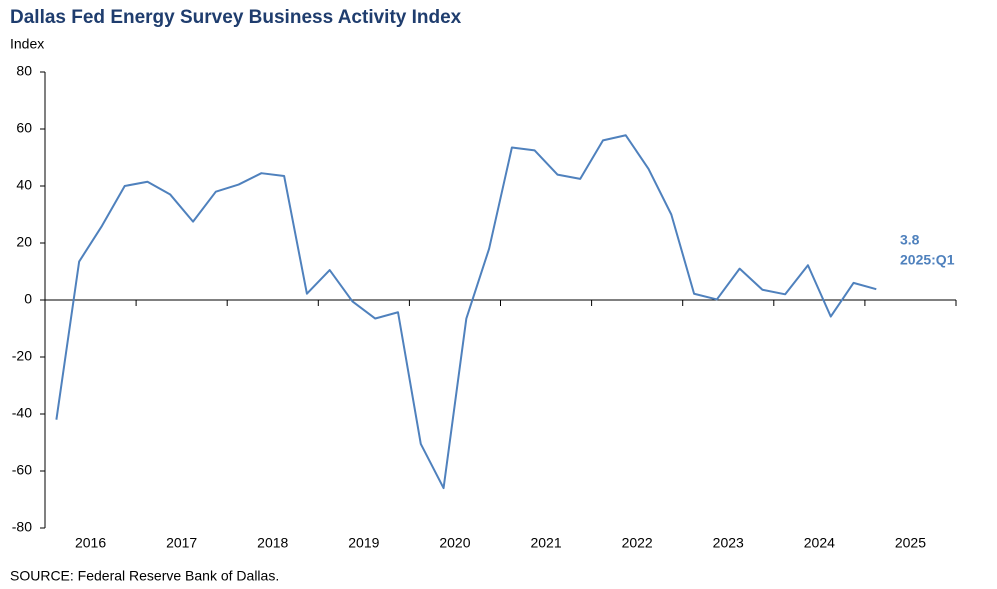  Describe the element at coordinates (90, 543) in the screenshot. I see `x-tick-label: 2016` at that location.